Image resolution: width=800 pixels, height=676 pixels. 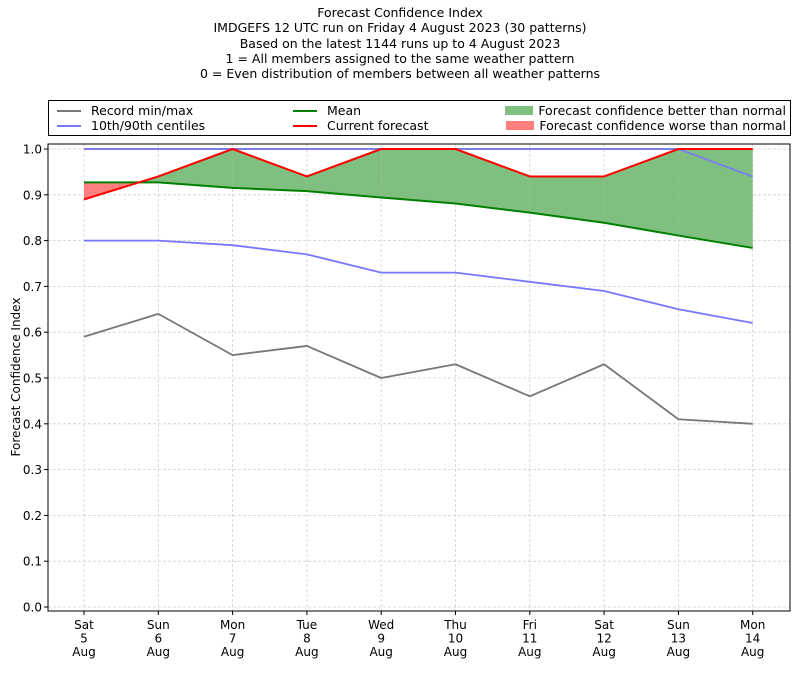 I want to click on x-tick-label: 5, so click(x=84, y=639).